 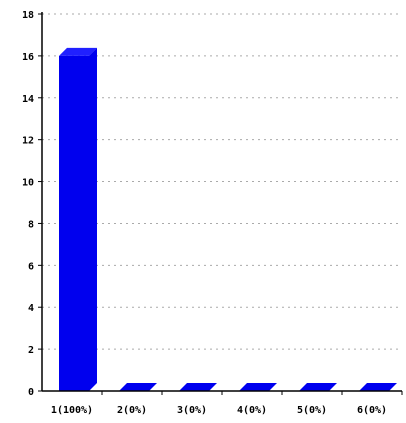 What do you see at coordinates (28, 57) in the screenshot?
I see `y-tick-label: 16` at bounding box center [28, 57].